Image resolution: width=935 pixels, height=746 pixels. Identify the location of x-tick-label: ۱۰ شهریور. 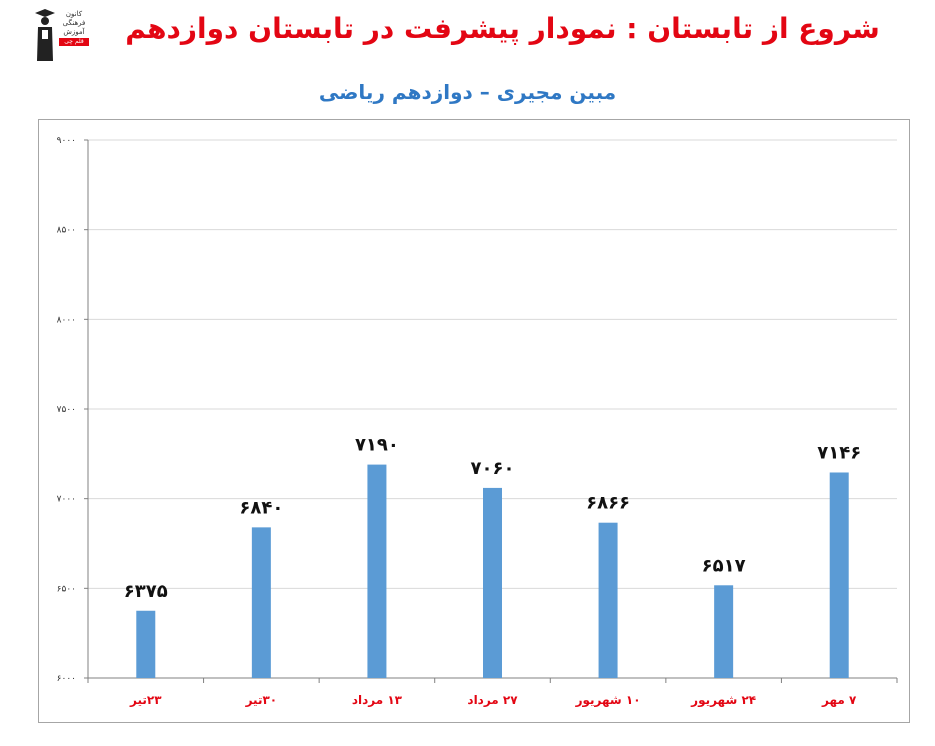
(608, 700).